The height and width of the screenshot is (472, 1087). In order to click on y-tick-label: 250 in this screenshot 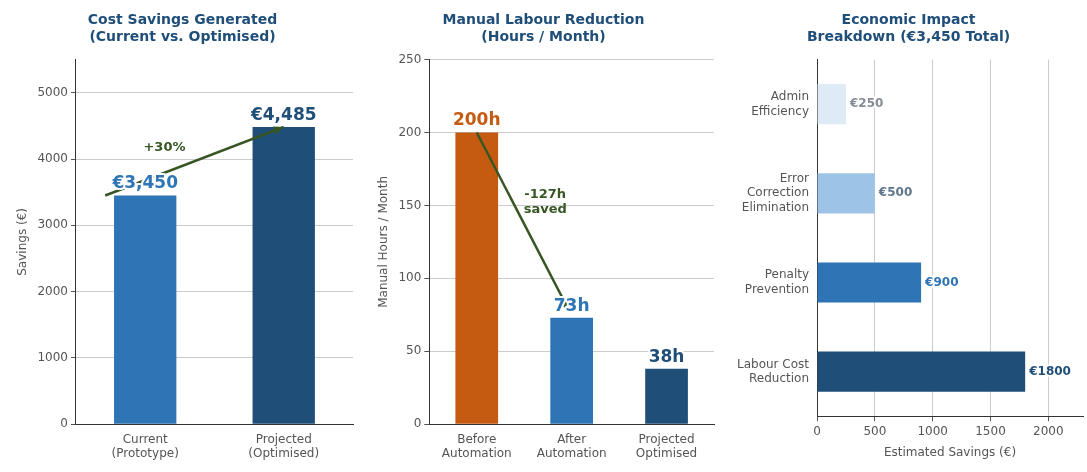, I will do `click(410, 58)`.